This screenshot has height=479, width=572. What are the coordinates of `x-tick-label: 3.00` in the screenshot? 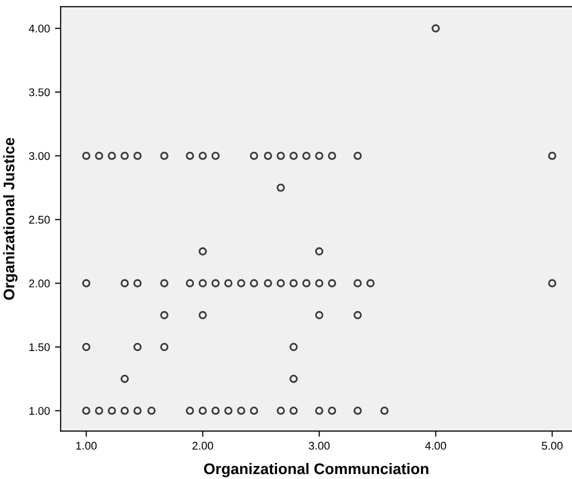 It's located at (319, 446).